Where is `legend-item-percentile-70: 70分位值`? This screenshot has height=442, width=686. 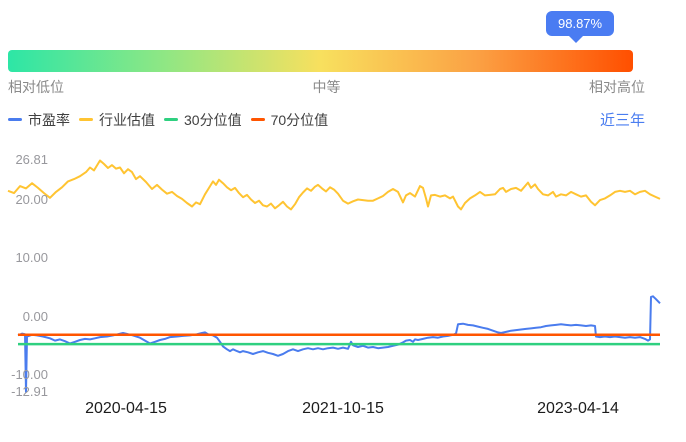 legend-item-percentile-70: 70分位值 is located at coordinates (289, 120).